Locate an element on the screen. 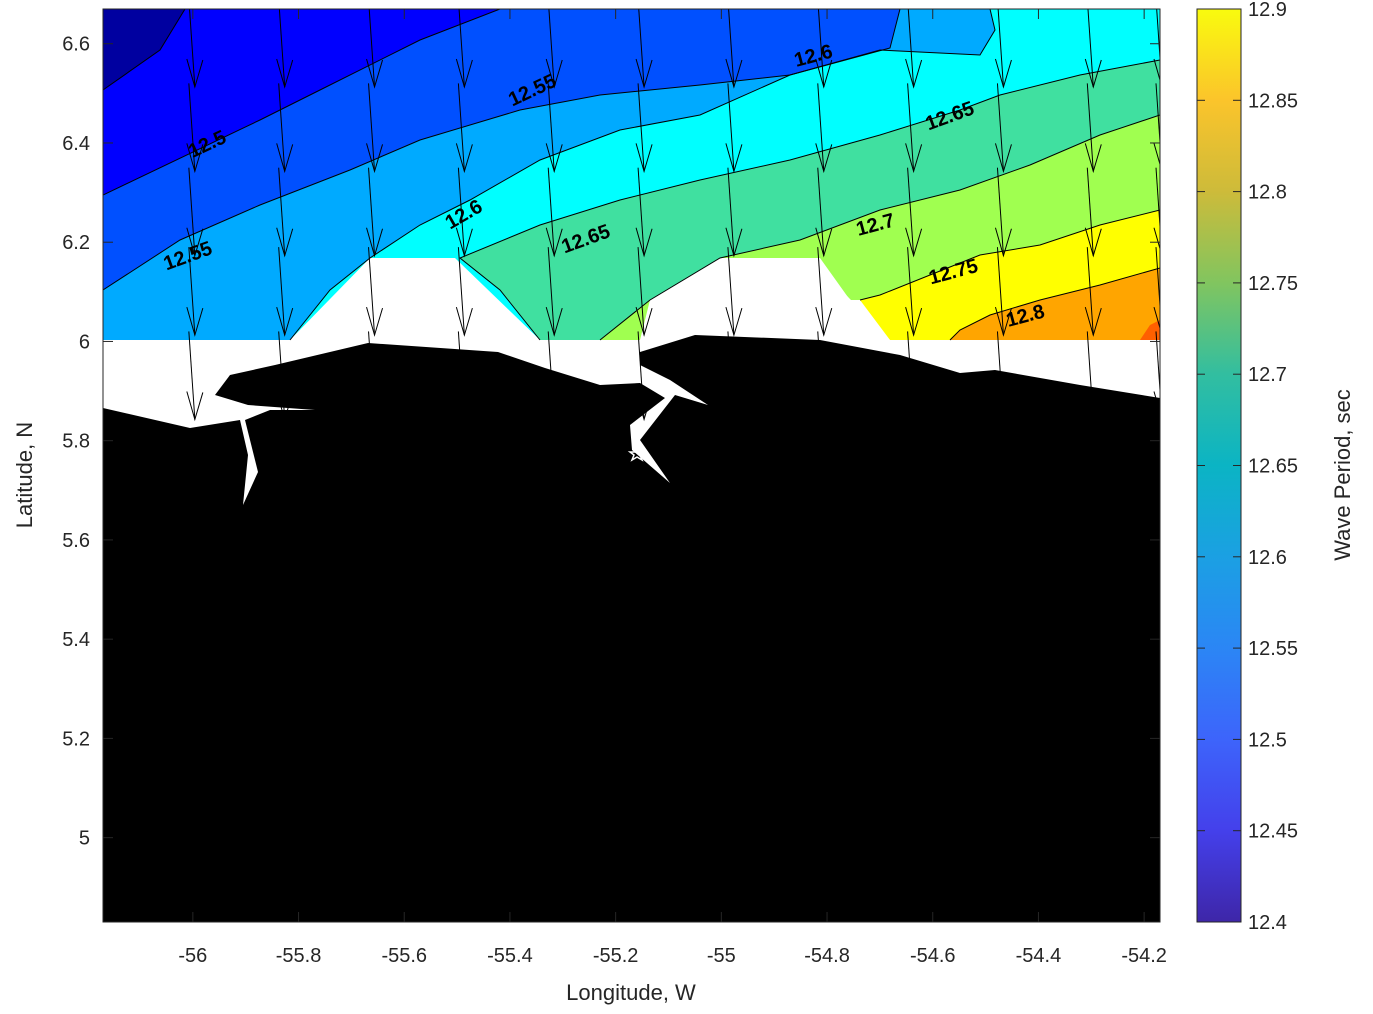  y-tick-label: 6 is located at coordinates (84, 342).